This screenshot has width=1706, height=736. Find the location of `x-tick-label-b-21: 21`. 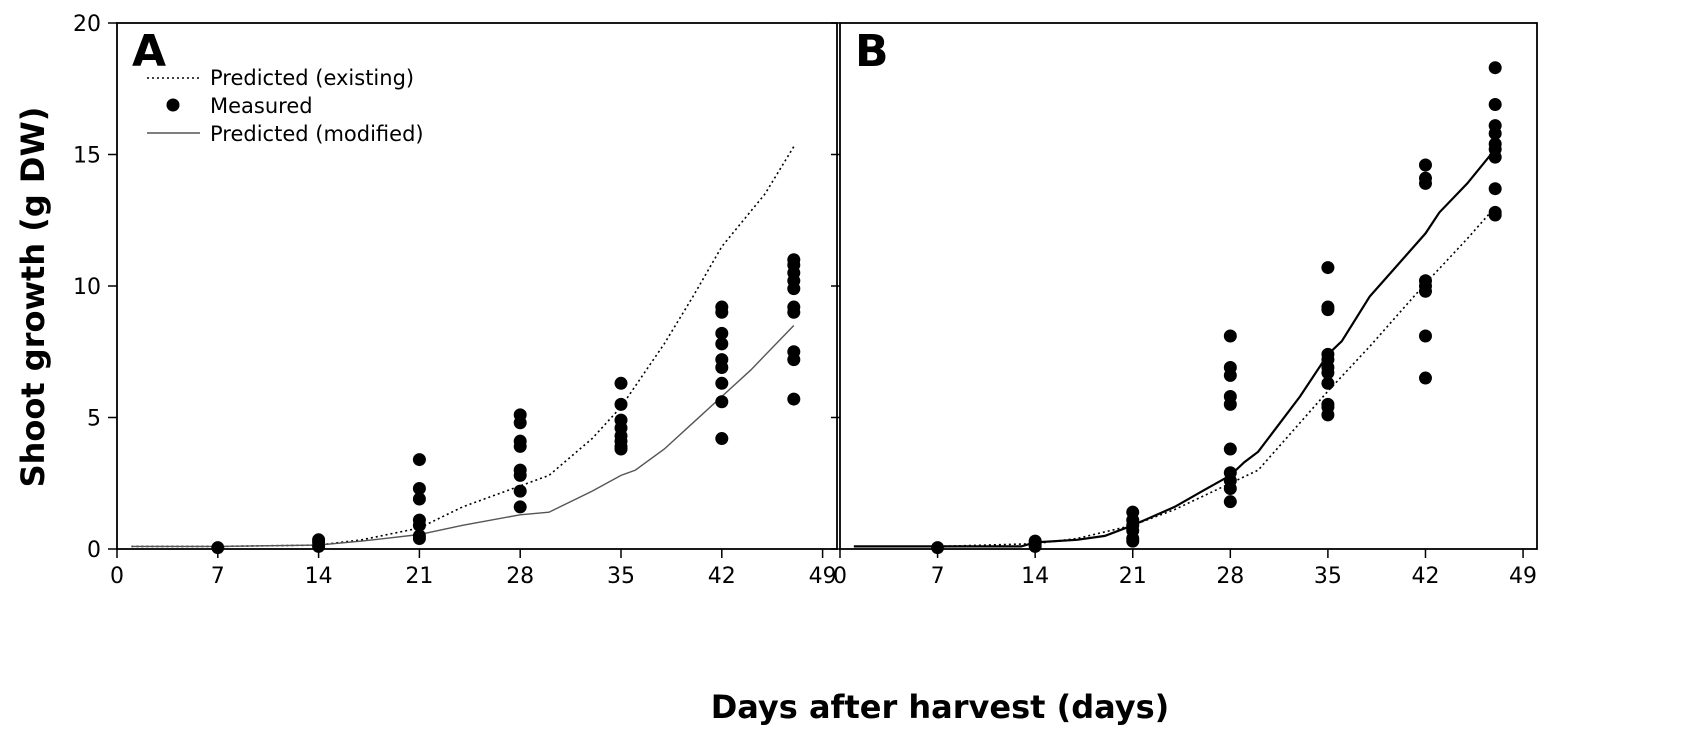

x-tick-label-b-21: 21 is located at coordinates (1133, 576).